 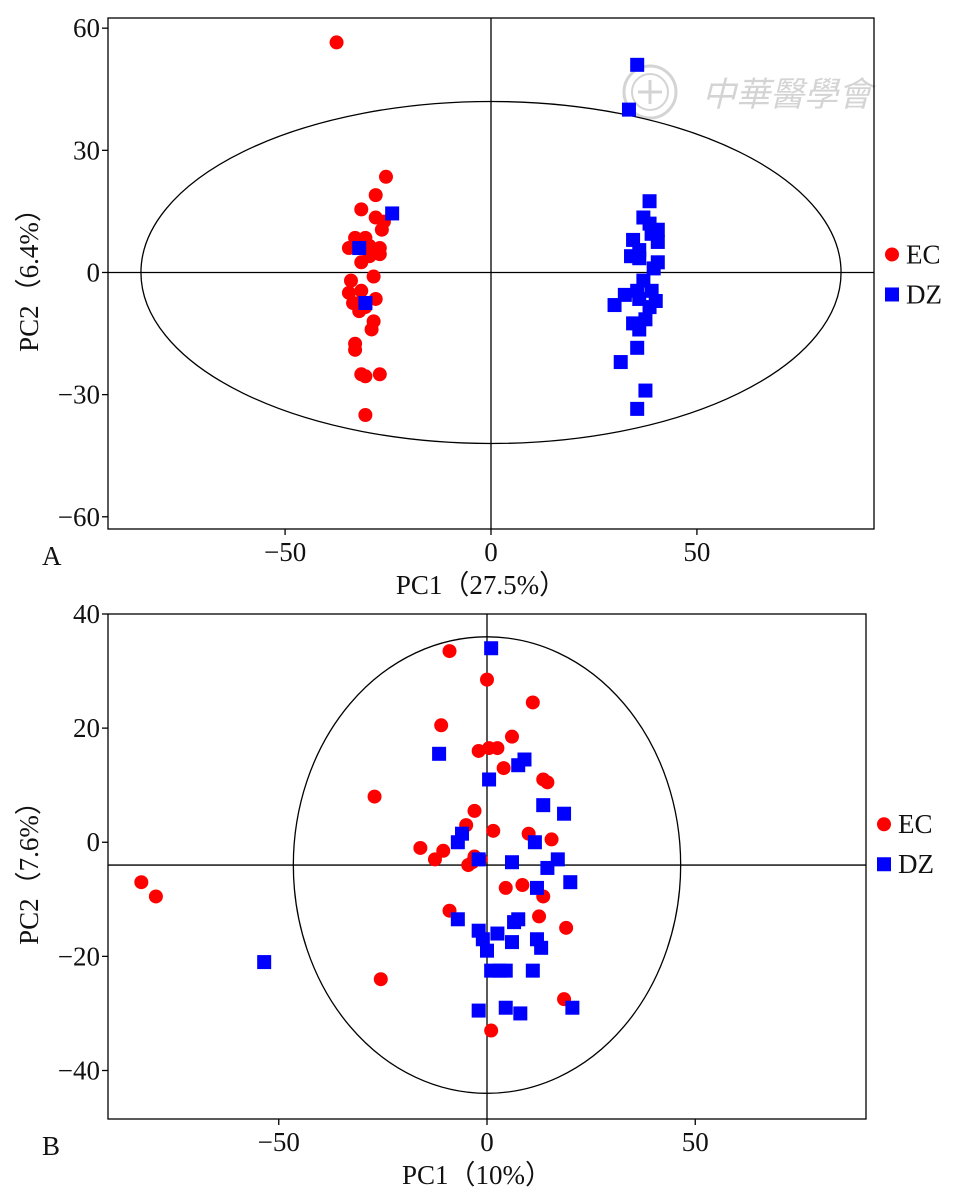 I want to click on panel-a-y-tick-label: −60, so click(x=79, y=517).